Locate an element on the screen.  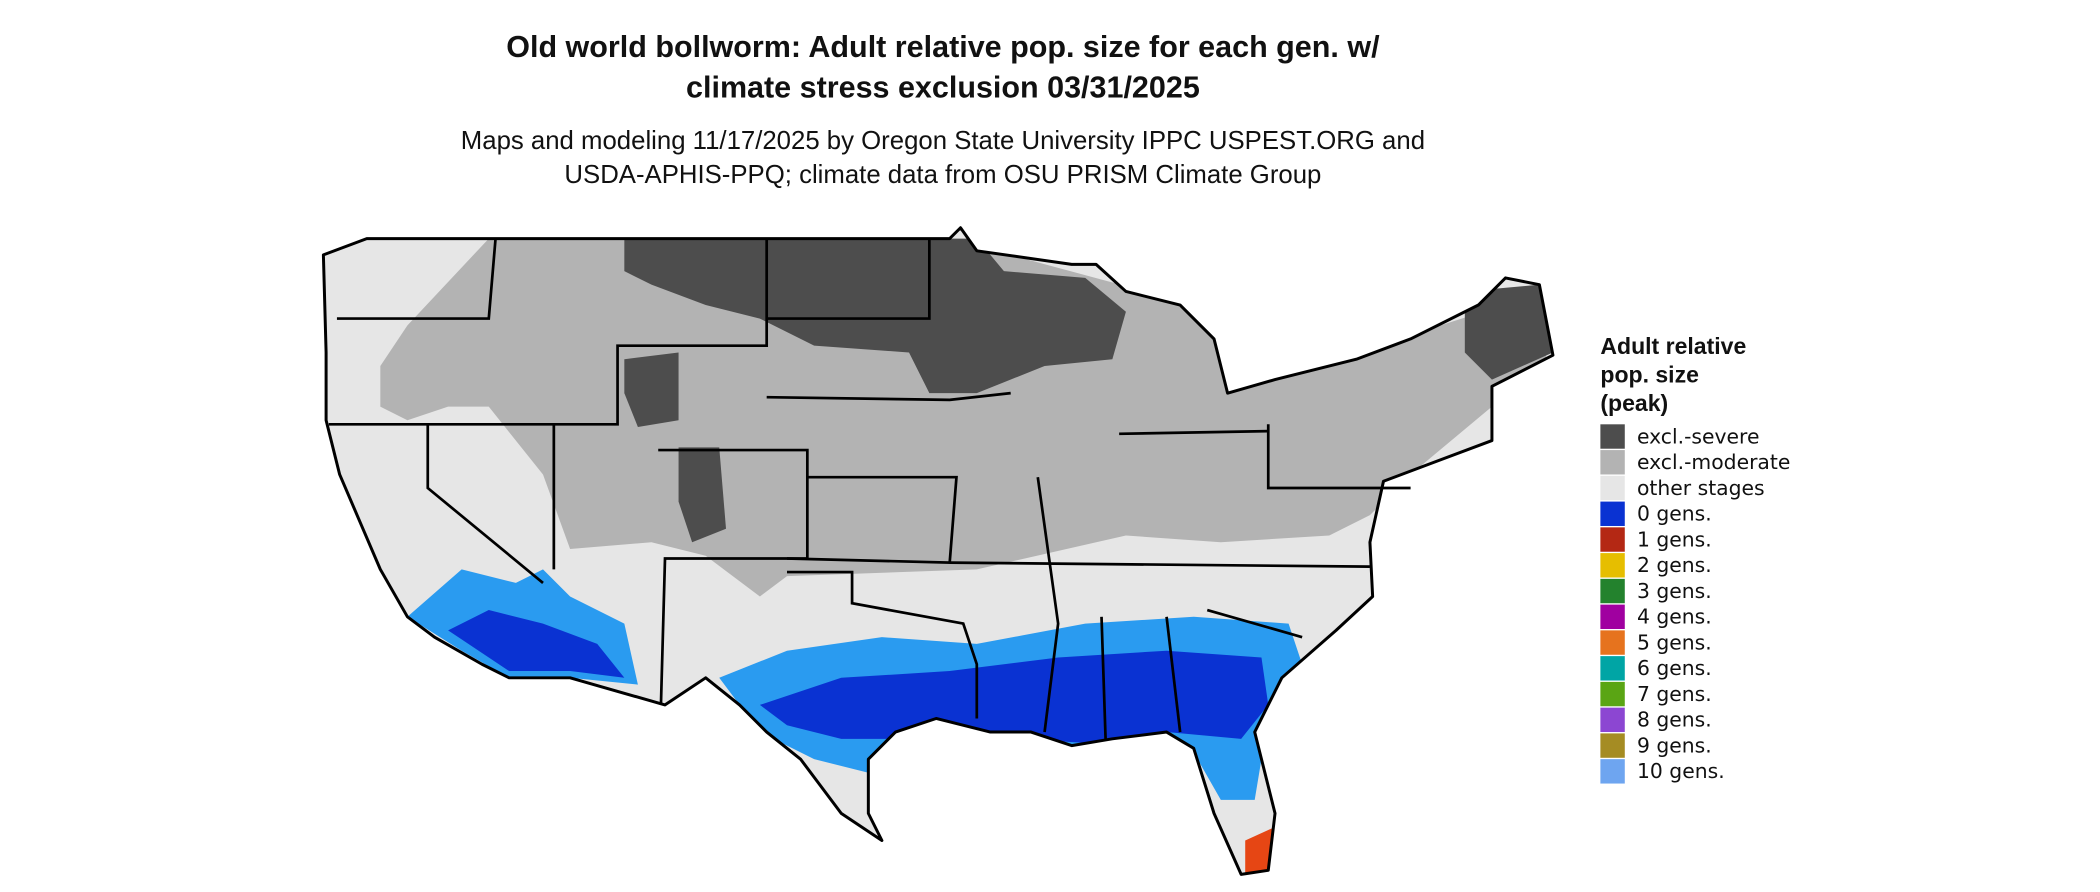
legend-label: excl.-severe is located at coordinates (1698, 436).